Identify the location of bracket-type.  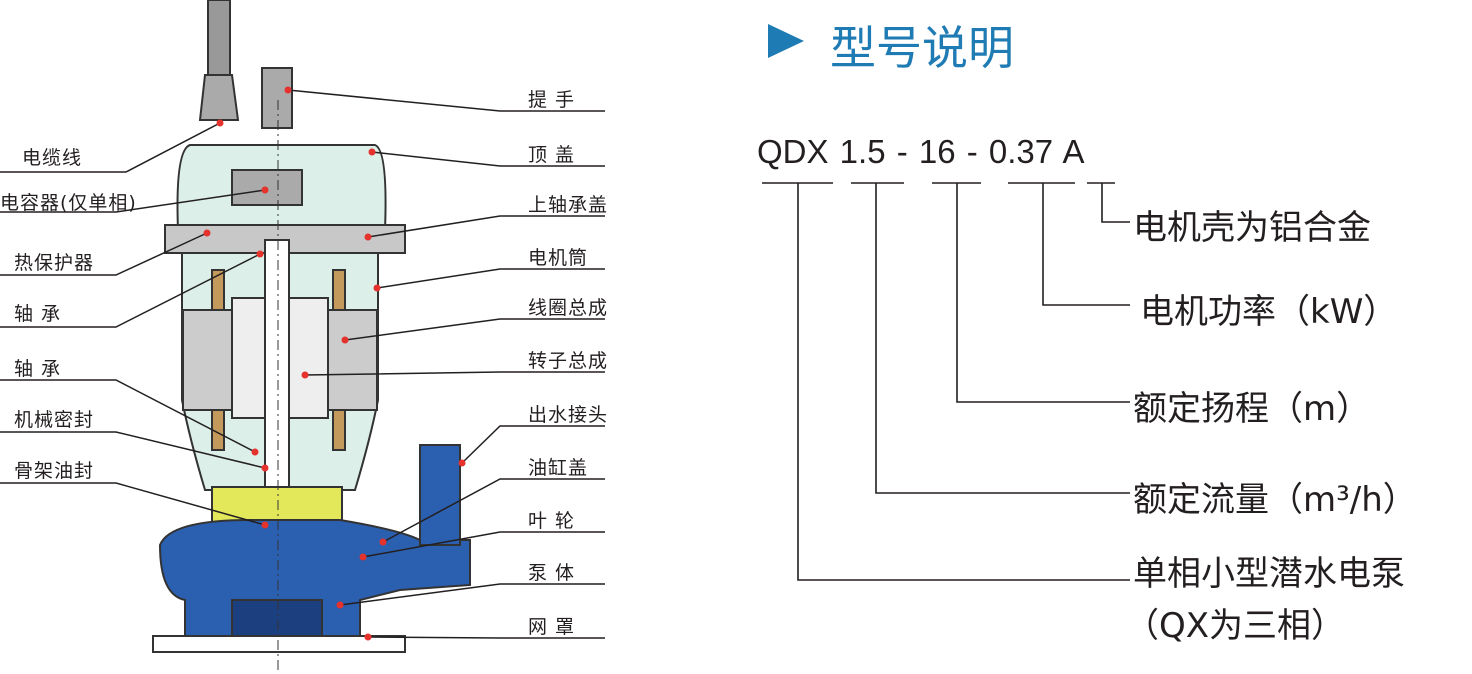
(963, 382).